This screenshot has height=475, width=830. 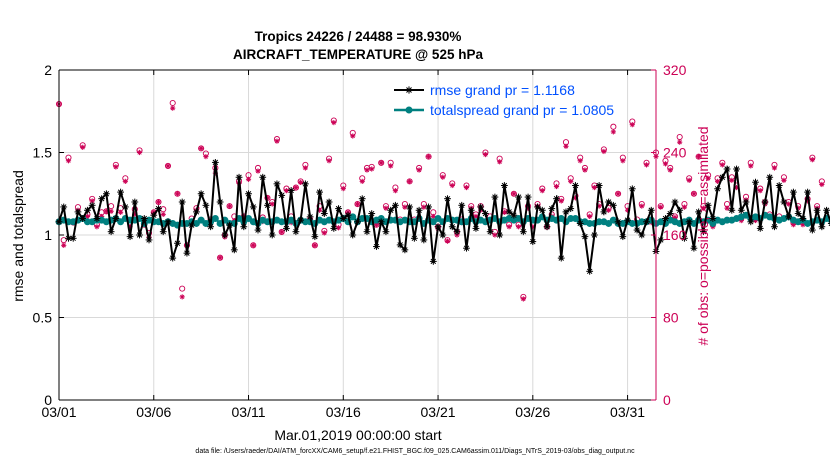 What do you see at coordinates (522, 110) in the screenshot?
I see `legend-totalspread-label: totalspread grand pr = 1.0805` at bounding box center [522, 110].